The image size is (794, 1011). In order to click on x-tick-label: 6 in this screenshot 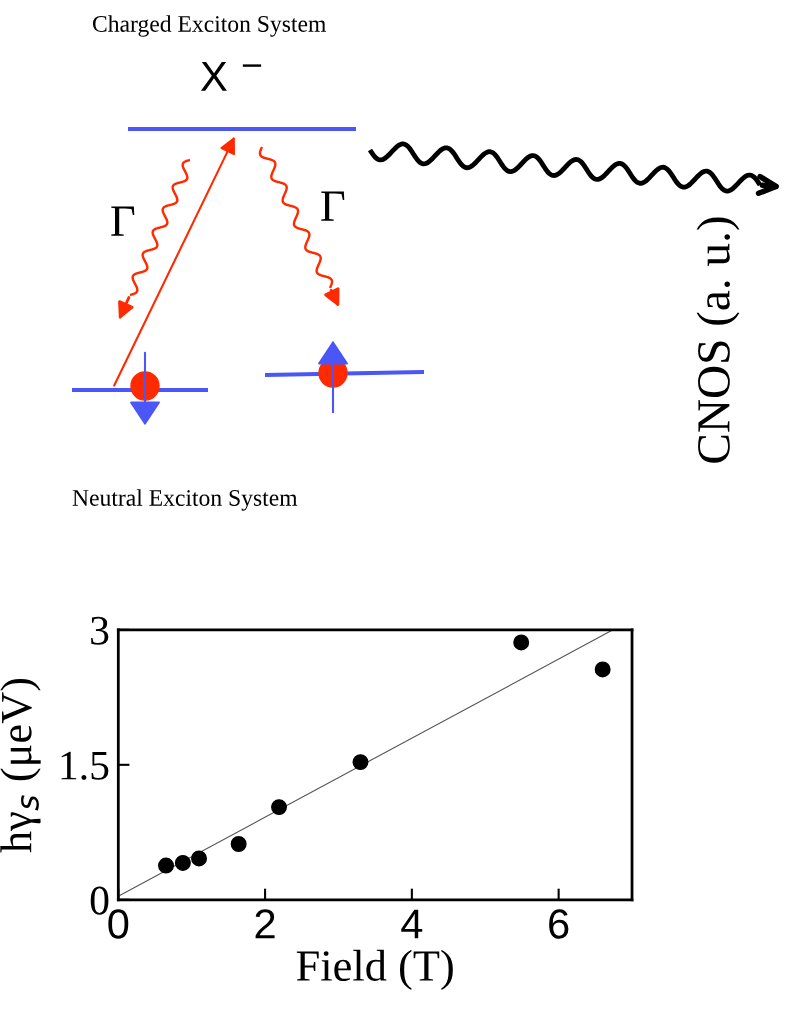, I will do `click(559, 924)`.